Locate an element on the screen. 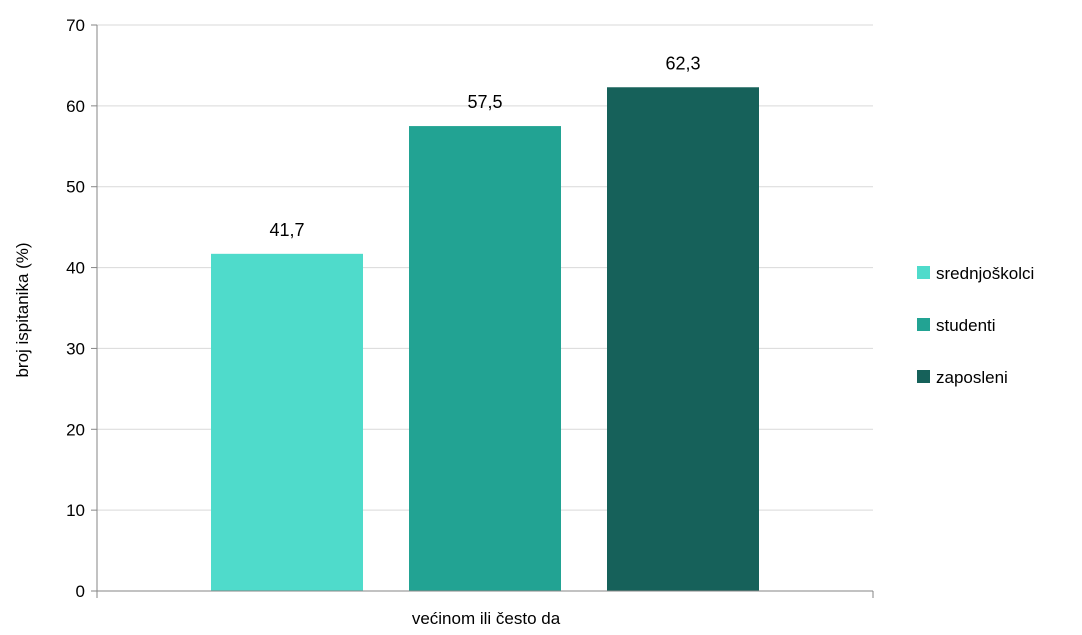  legend-label-zaposleni: zaposleni is located at coordinates (972, 377).